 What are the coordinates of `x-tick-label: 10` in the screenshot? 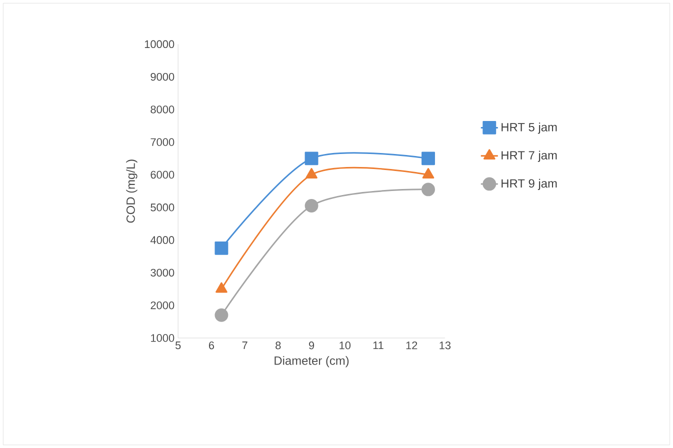 It's located at (345, 345).